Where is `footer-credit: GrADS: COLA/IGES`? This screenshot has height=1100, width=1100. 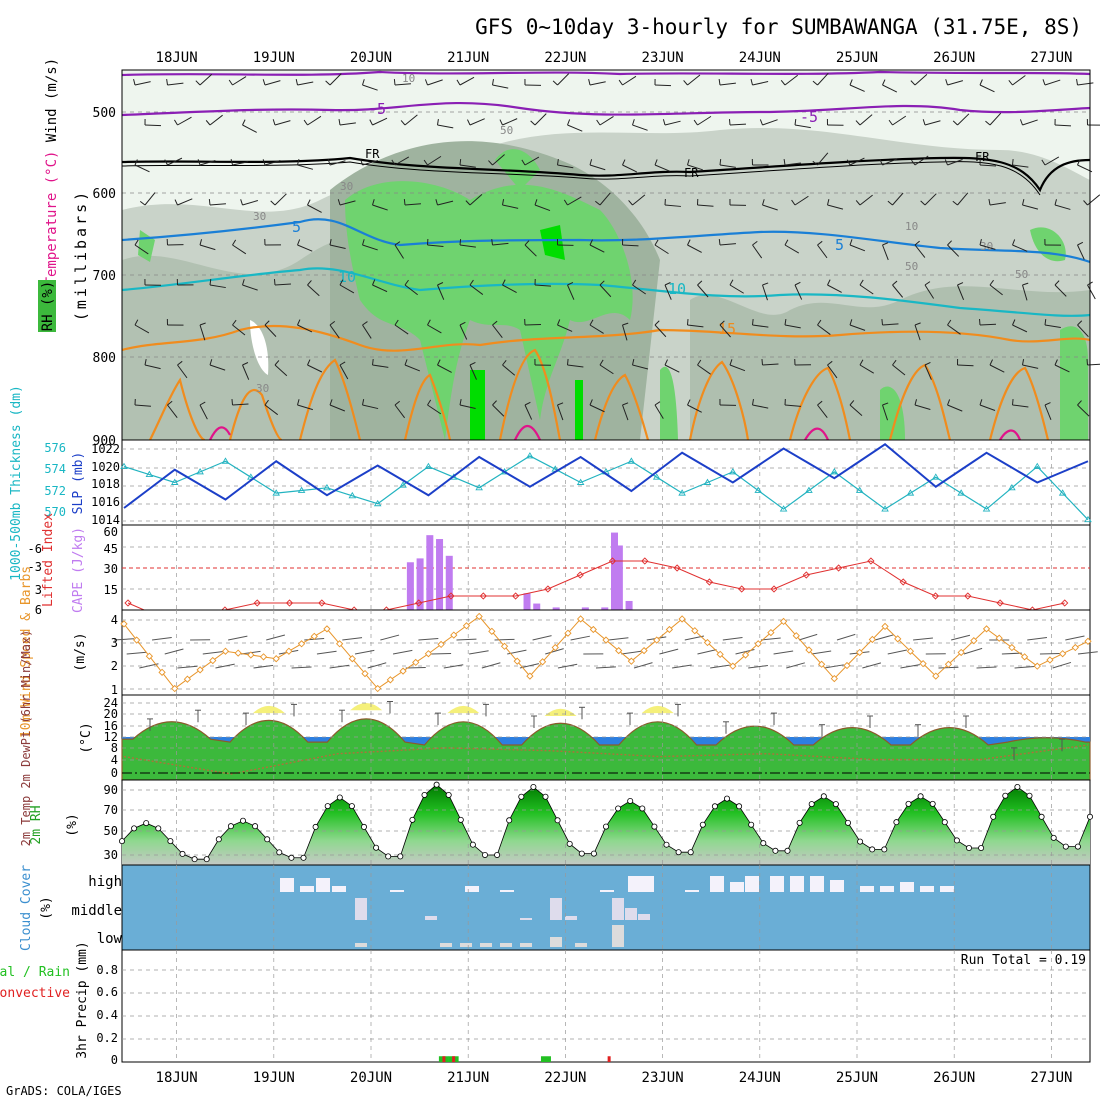 footer-credit: GrADS: COLA/IGES is located at coordinates (64, 1091).